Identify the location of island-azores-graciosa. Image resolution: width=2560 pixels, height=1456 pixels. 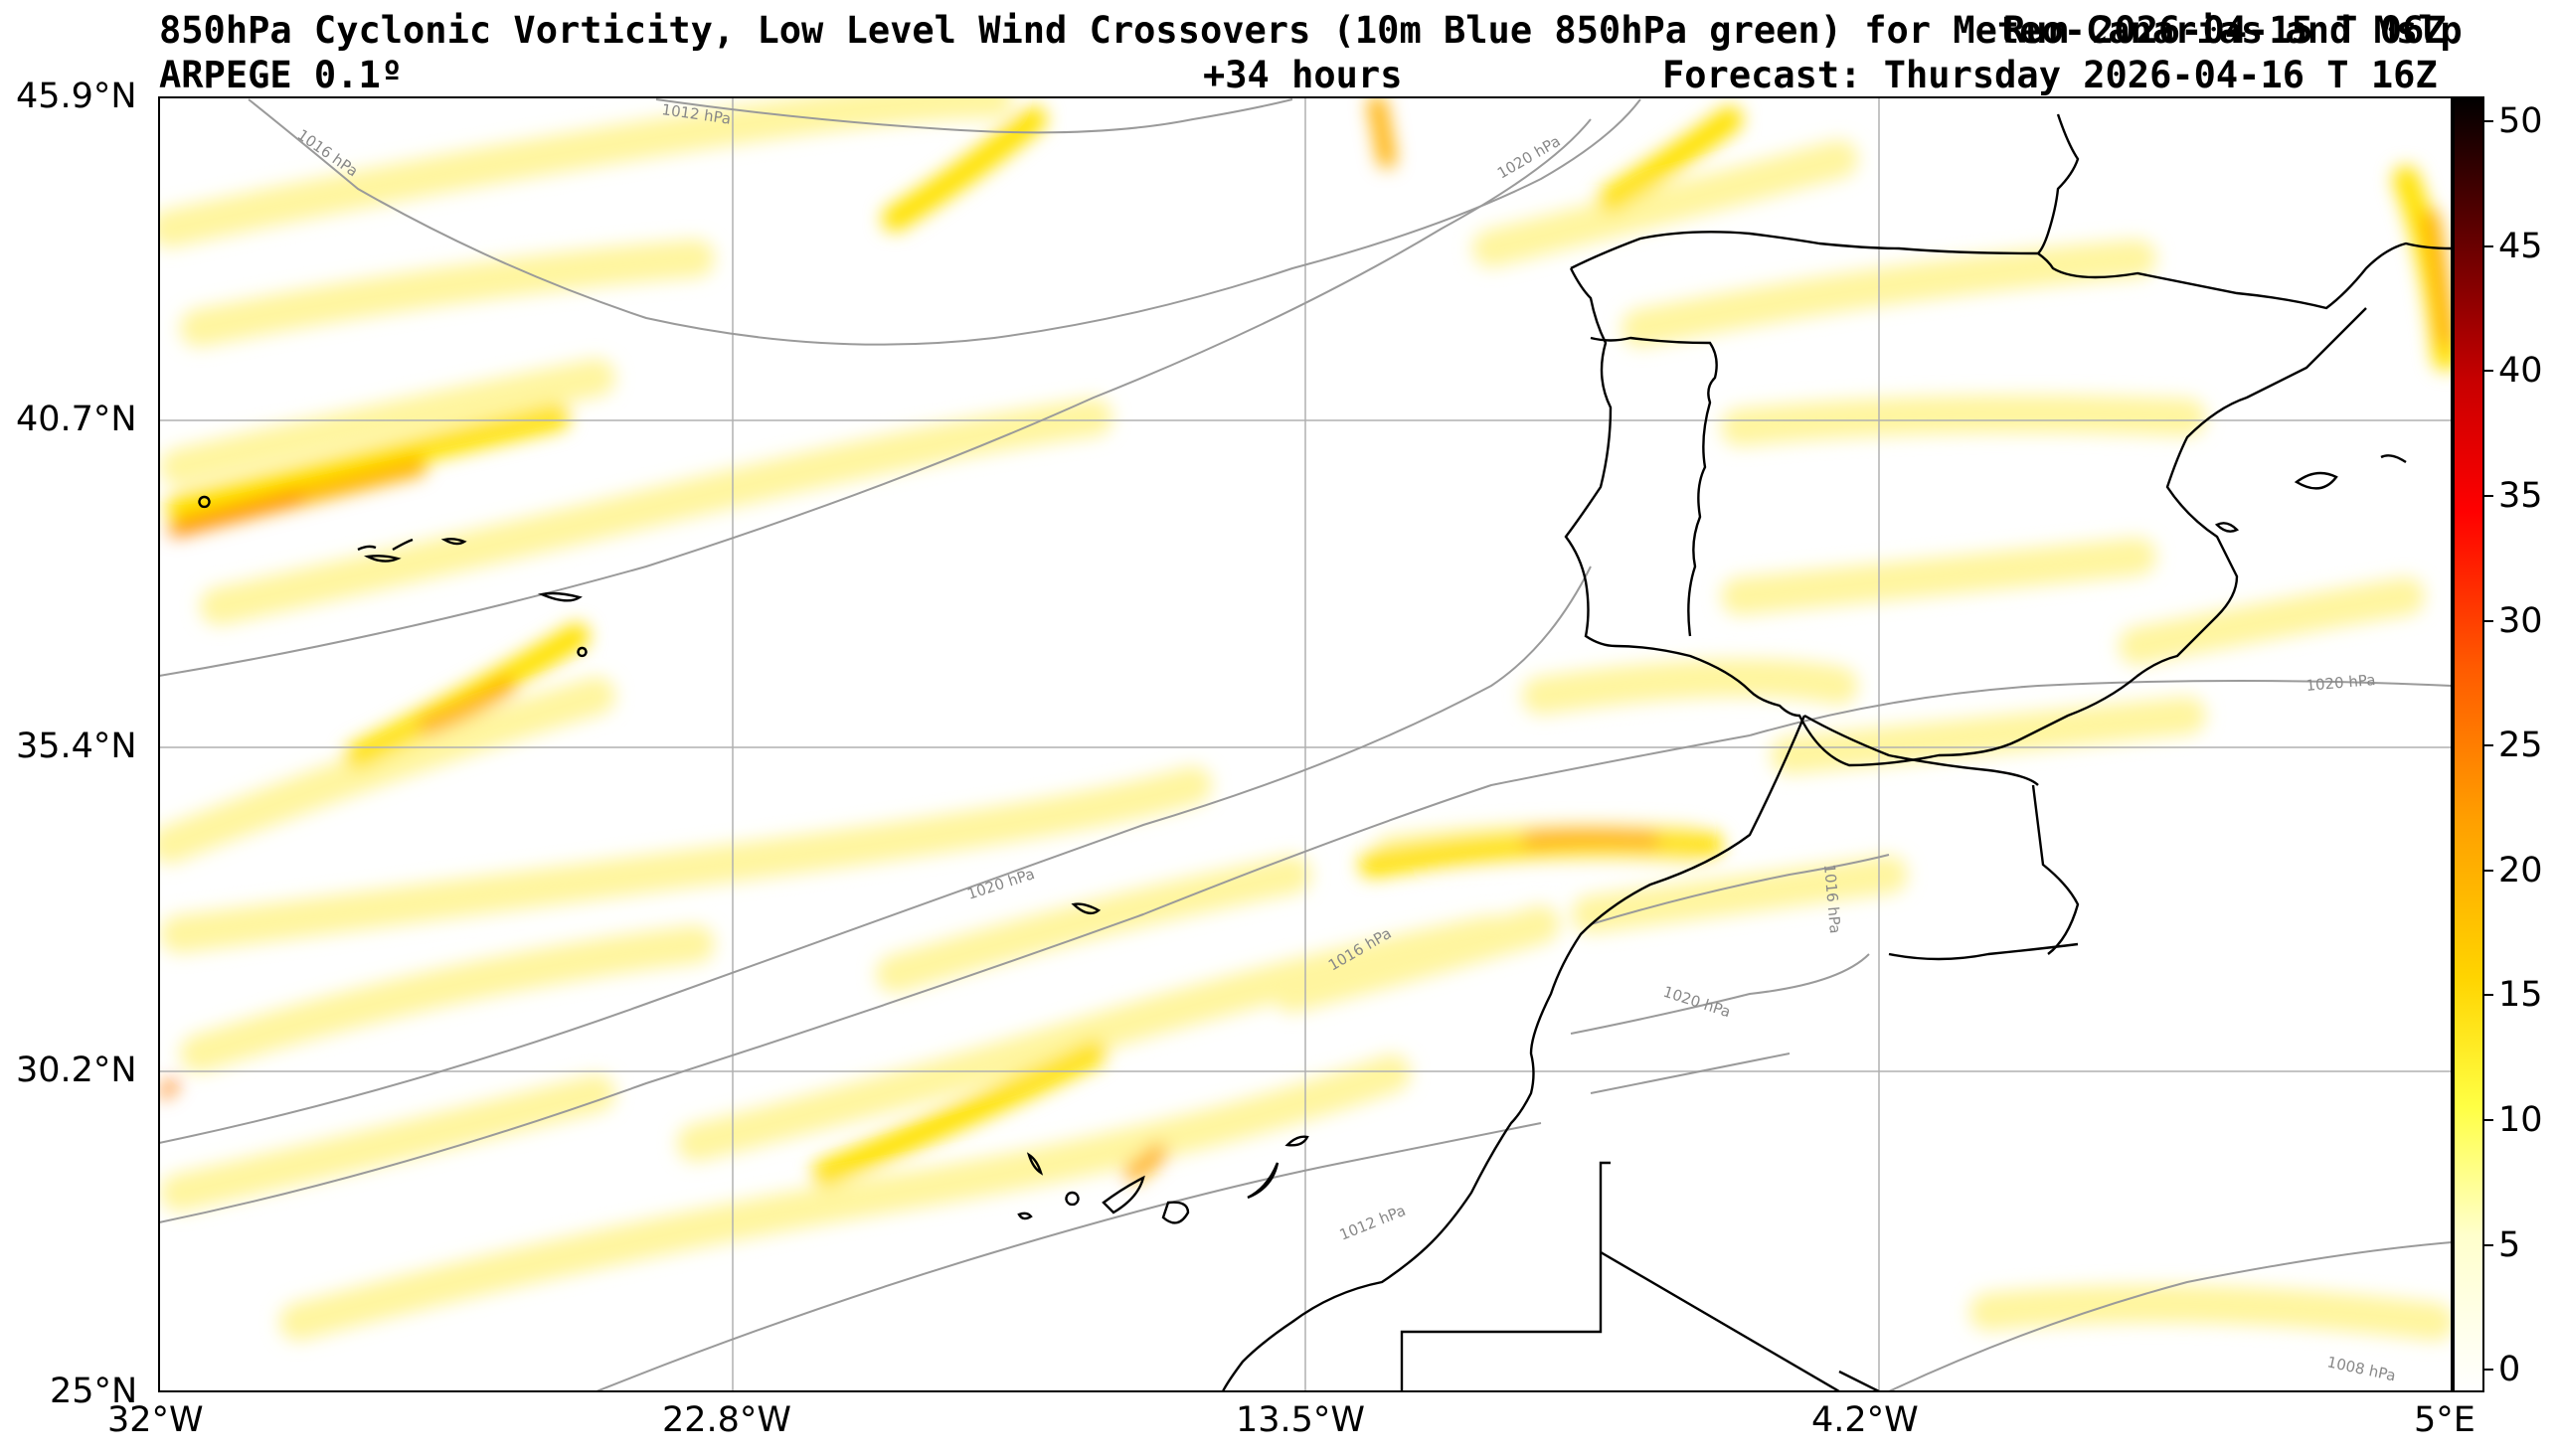
(367, 548).